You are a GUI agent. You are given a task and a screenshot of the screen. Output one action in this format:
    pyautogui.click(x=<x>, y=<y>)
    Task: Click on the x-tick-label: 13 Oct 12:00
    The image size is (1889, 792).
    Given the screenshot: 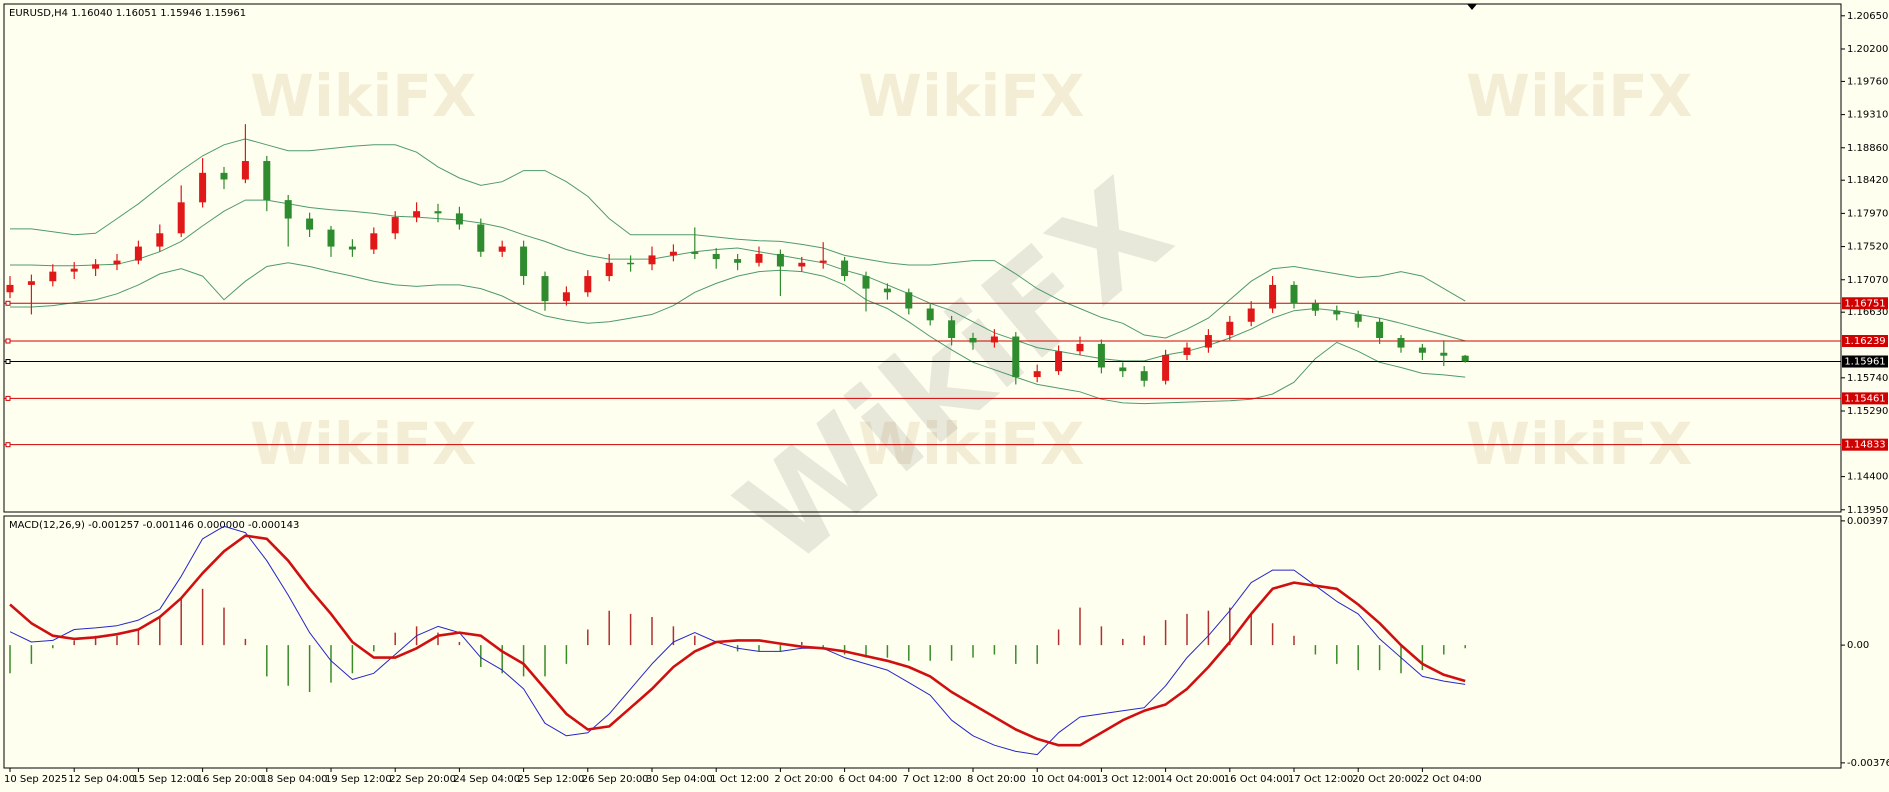 What is the action you would take?
    pyautogui.click(x=1127, y=779)
    